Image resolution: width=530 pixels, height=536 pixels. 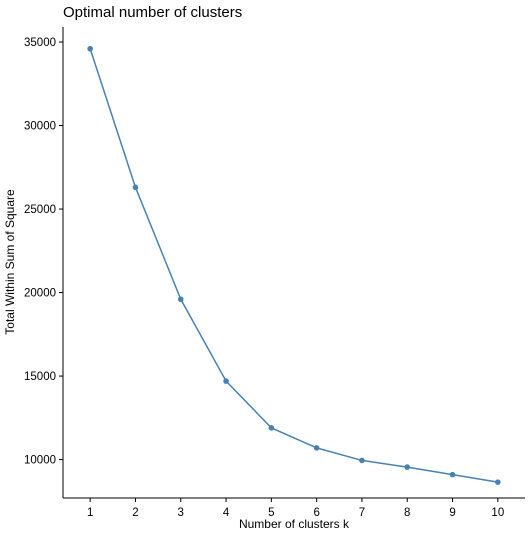 I want to click on x-tick-label: 2, so click(x=135, y=513).